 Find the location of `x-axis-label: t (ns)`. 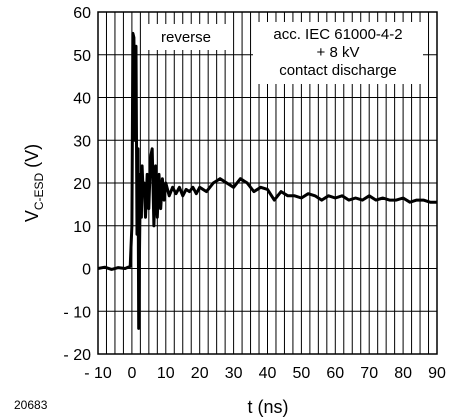

x-axis-label: t (ns) is located at coordinates (267, 407).